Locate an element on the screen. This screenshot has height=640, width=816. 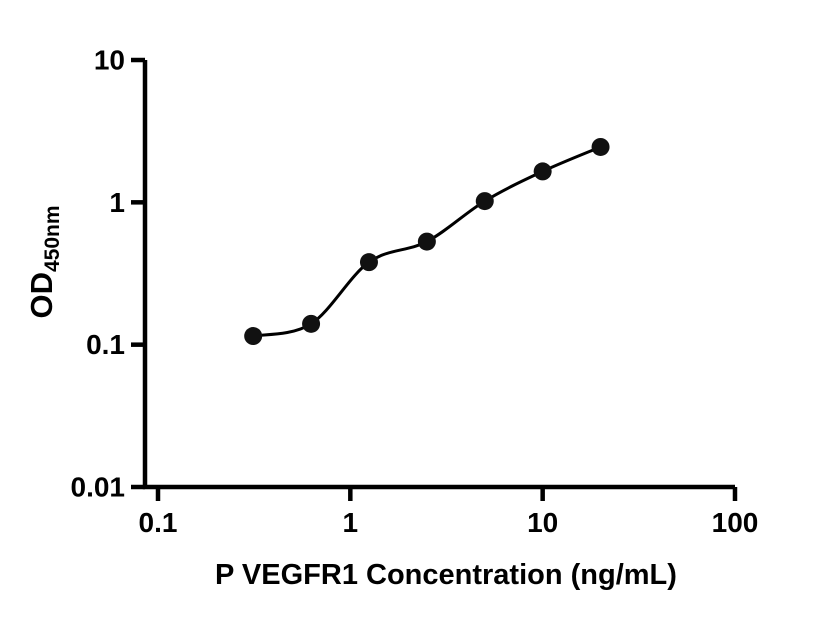
y-axis-title: OD450nm is located at coordinates (44, 261).